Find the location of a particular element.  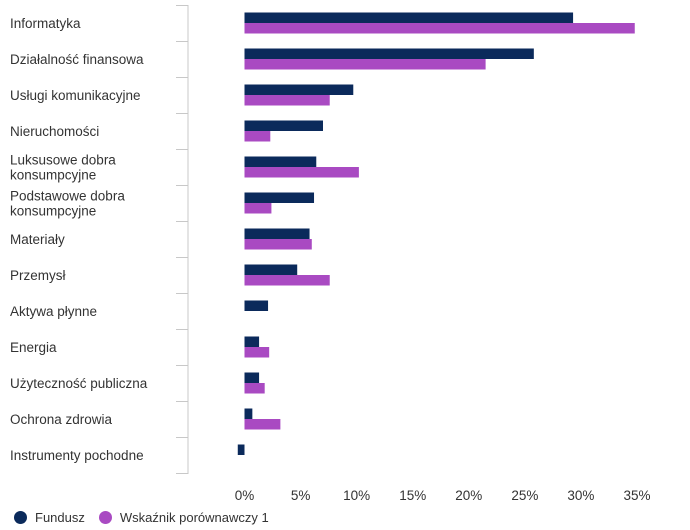

category-label: Użyteczność publiczna is located at coordinates (79, 383).